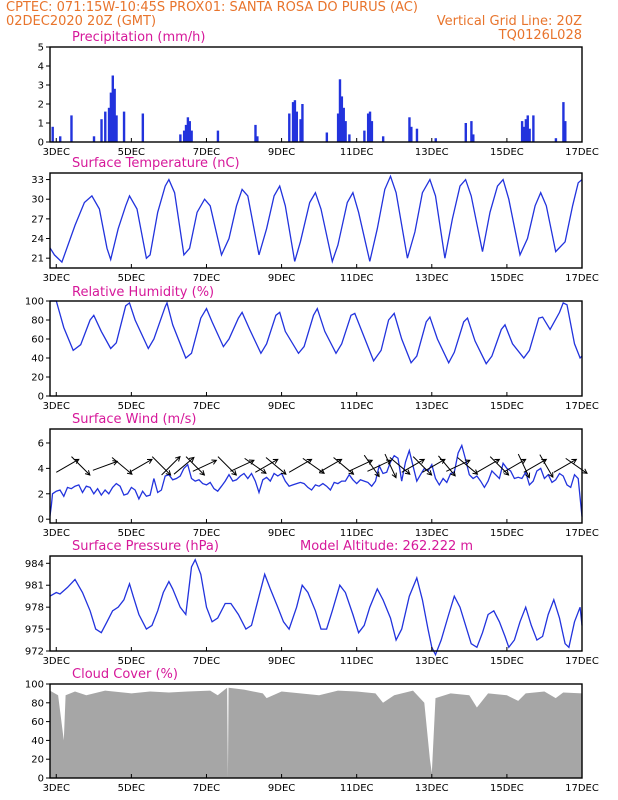 The image size is (618, 800). Describe the element at coordinates (41, 494) in the screenshot. I see `y-tick-label: 2` at that location.